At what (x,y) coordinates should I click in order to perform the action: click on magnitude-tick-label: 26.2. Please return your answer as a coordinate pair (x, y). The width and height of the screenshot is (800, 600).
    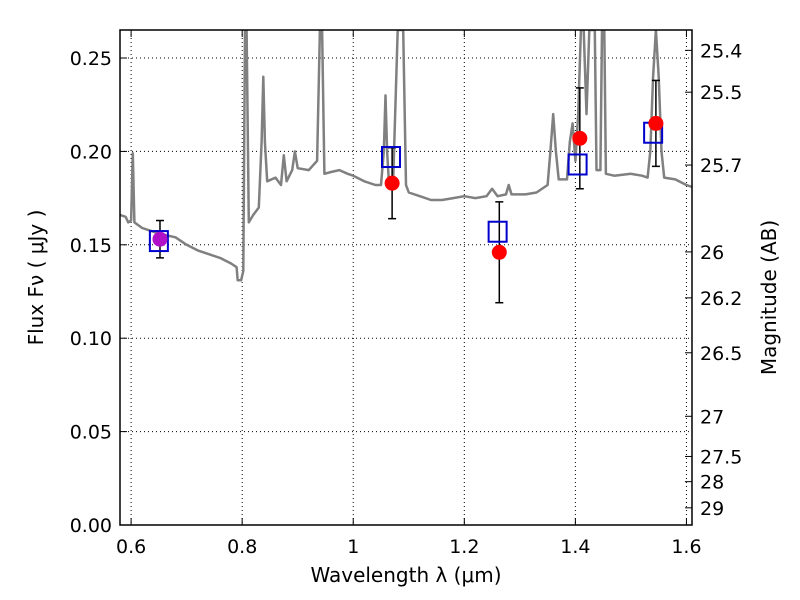
    Looking at the image, I should click on (721, 299).